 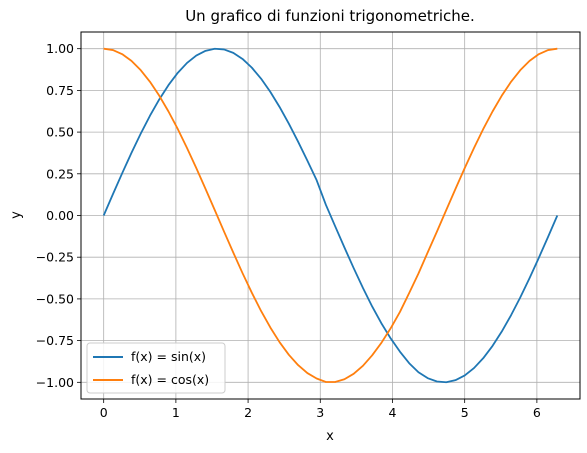 I want to click on legend: f(x) = sin(x) f(x) = cos(x), so click(x=156, y=368).